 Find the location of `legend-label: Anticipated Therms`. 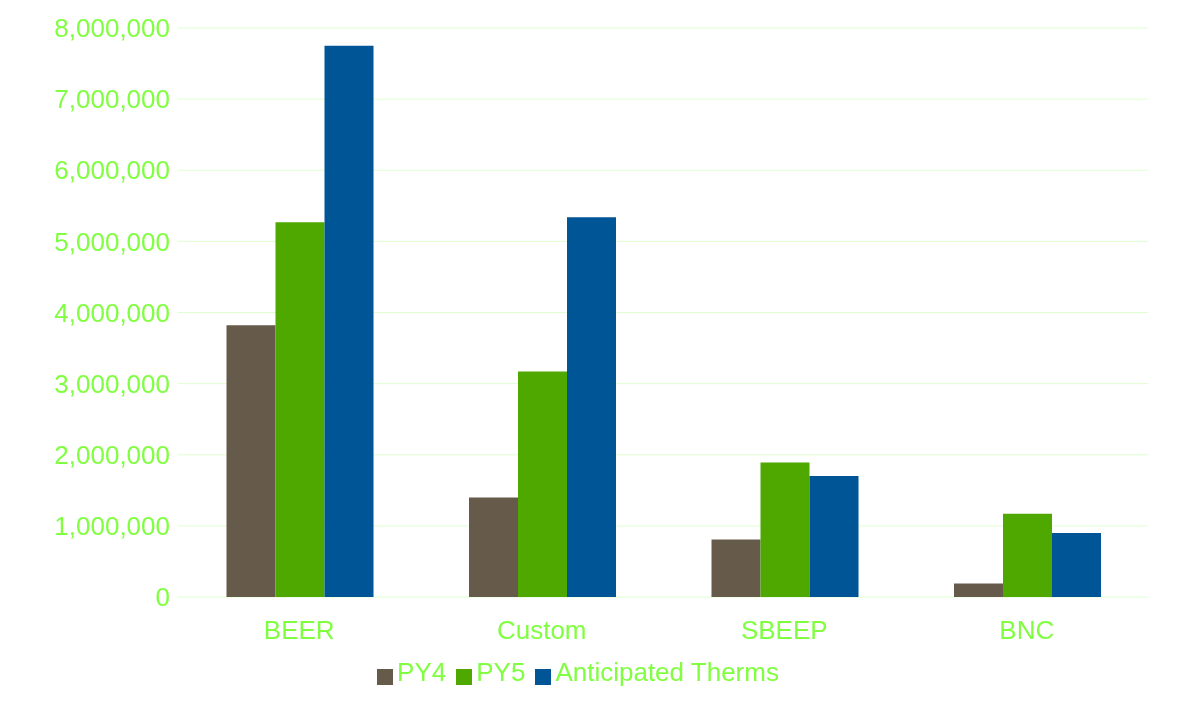

legend-label: Anticipated Therms is located at coordinates (667, 672).